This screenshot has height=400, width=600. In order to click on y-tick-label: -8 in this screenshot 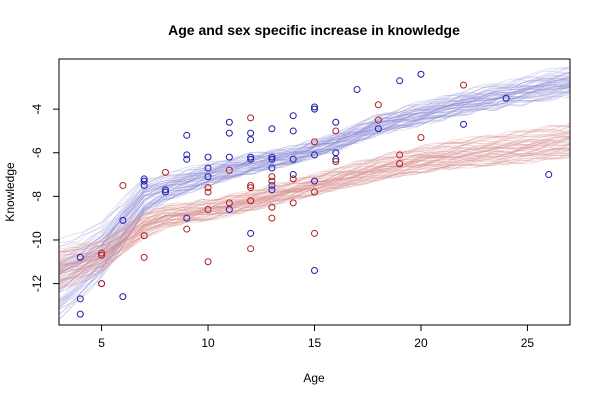, I will do `click(37, 196)`.